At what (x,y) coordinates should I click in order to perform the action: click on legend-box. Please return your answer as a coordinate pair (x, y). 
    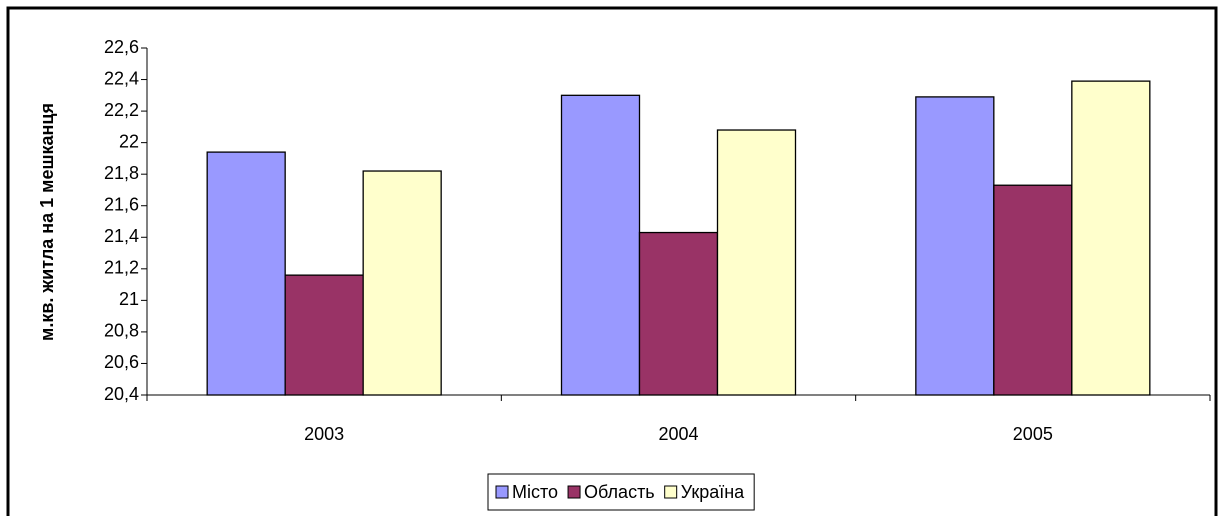
    Looking at the image, I should click on (621, 492).